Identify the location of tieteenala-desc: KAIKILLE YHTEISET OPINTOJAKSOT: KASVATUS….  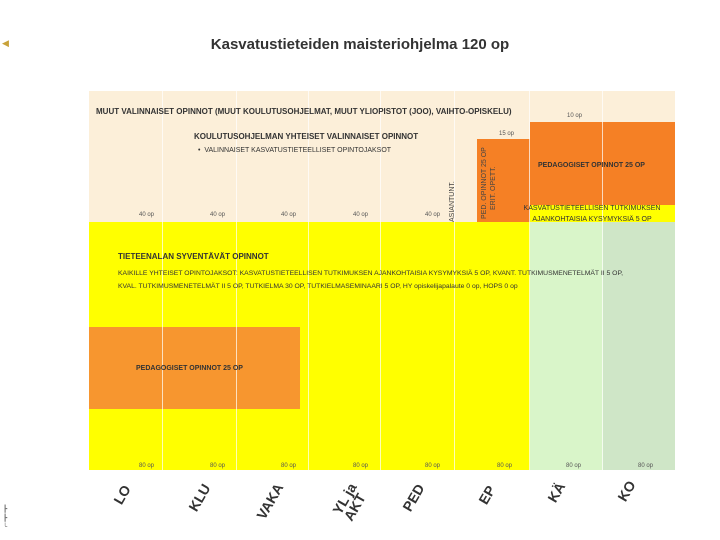
(390, 280).